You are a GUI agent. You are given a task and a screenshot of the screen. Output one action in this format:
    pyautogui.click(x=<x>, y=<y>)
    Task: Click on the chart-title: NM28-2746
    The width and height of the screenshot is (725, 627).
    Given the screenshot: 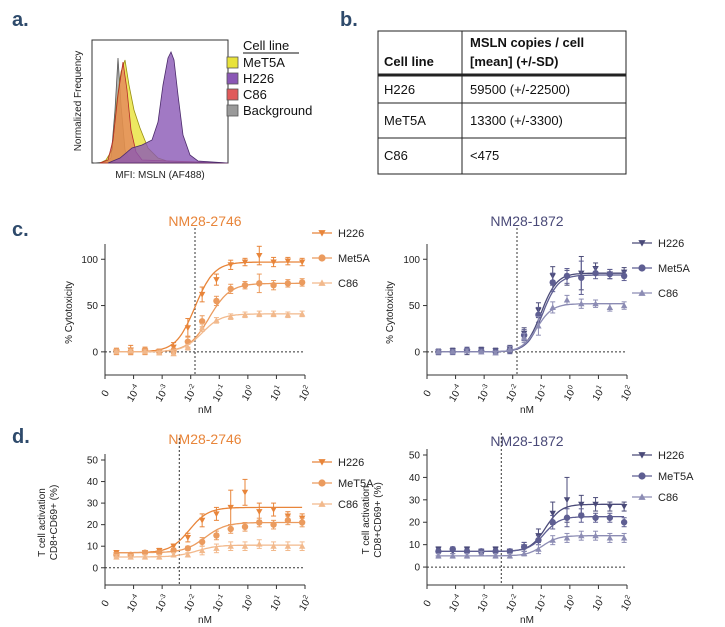 What is the action you would take?
    pyautogui.click(x=204, y=221)
    